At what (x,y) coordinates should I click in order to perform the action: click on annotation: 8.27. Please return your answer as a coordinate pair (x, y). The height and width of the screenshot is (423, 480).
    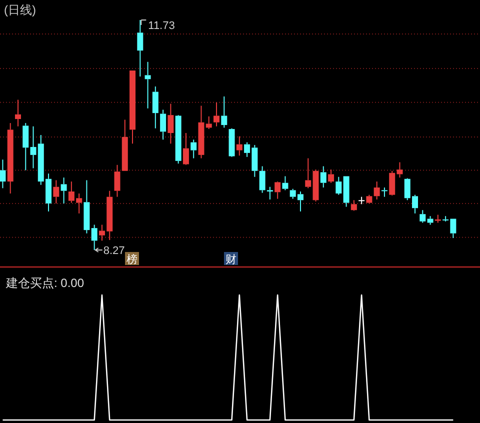
    Looking at the image, I should click on (114, 251).